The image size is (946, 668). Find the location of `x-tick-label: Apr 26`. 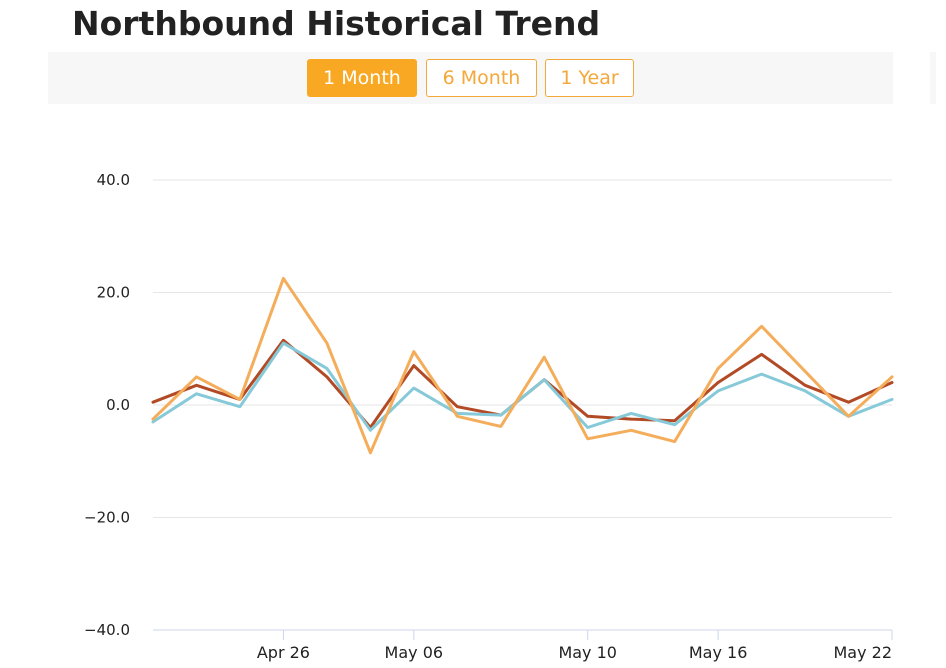

x-tick-label: Apr 26 is located at coordinates (283, 652).